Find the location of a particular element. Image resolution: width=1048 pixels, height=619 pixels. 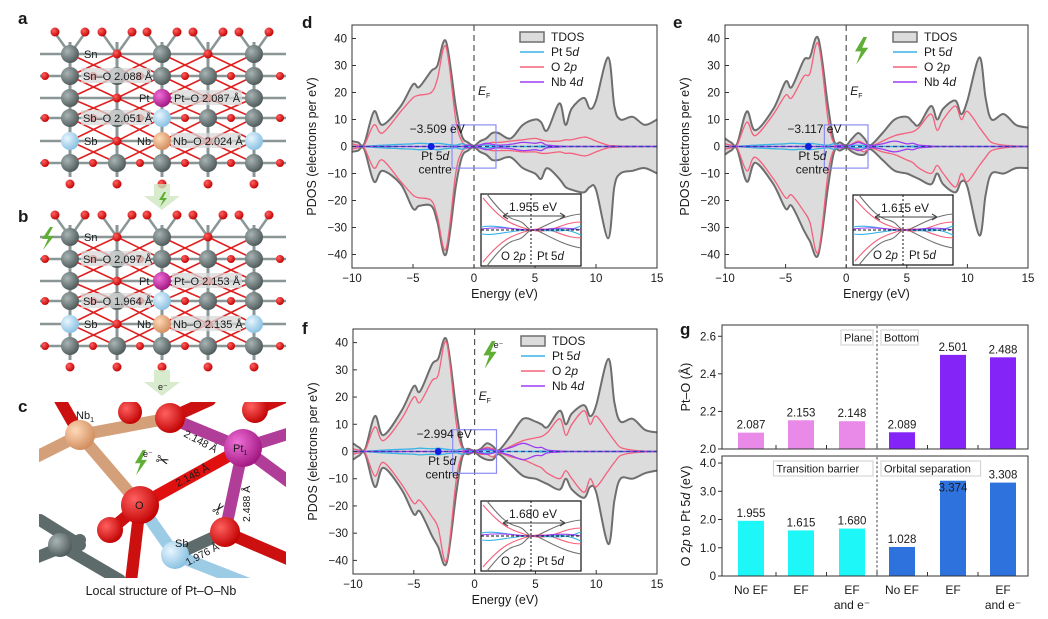

bar-value-label: 2.089 is located at coordinates (902, 425).